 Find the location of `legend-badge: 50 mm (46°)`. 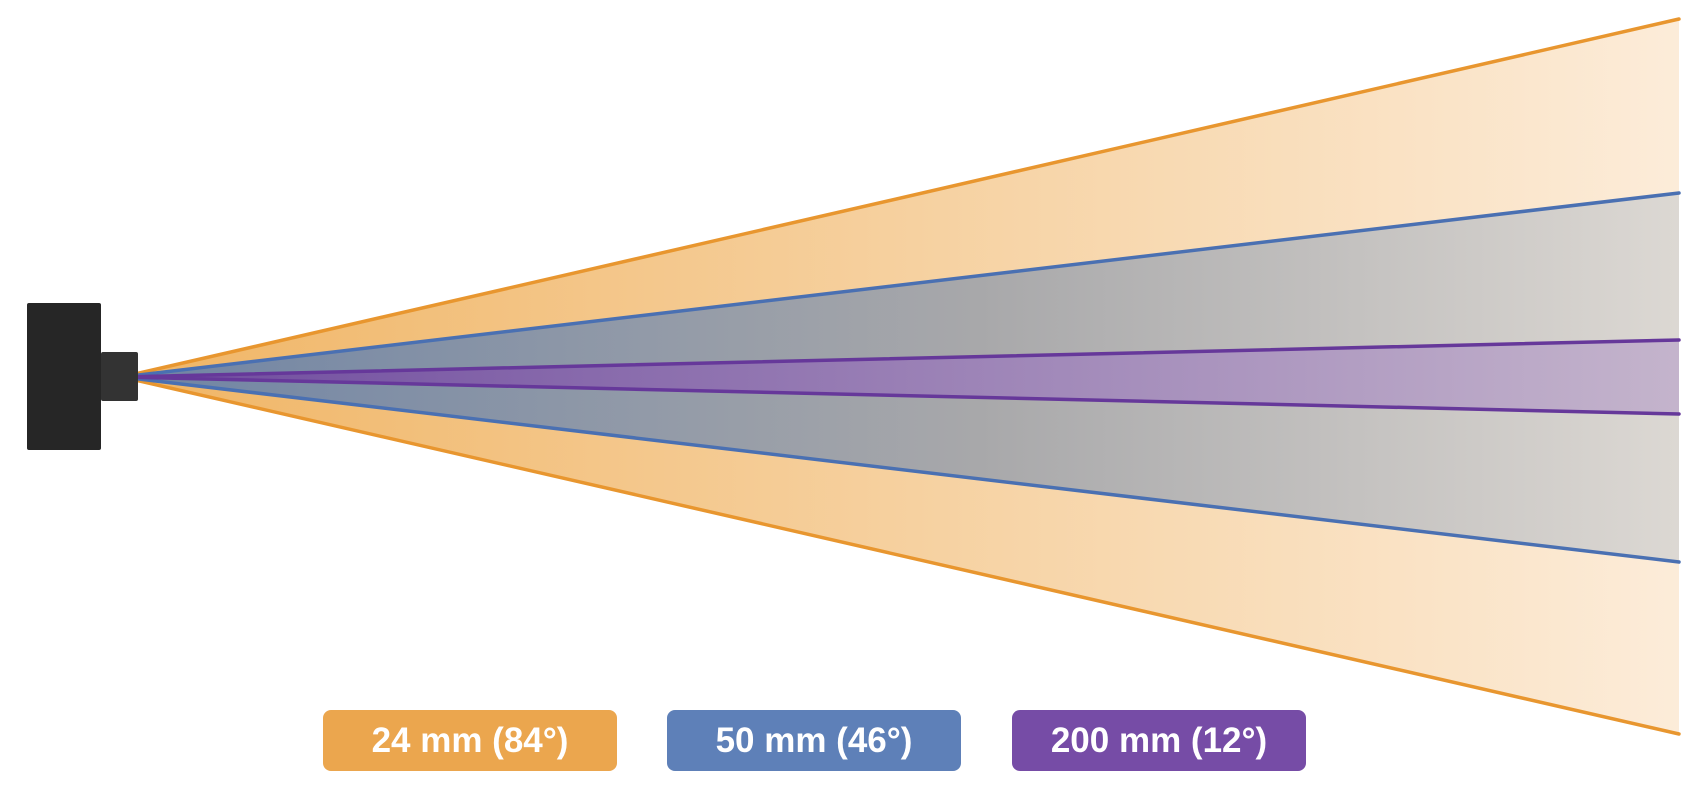

legend-badge: 50 mm (46°) is located at coordinates (814, 740).